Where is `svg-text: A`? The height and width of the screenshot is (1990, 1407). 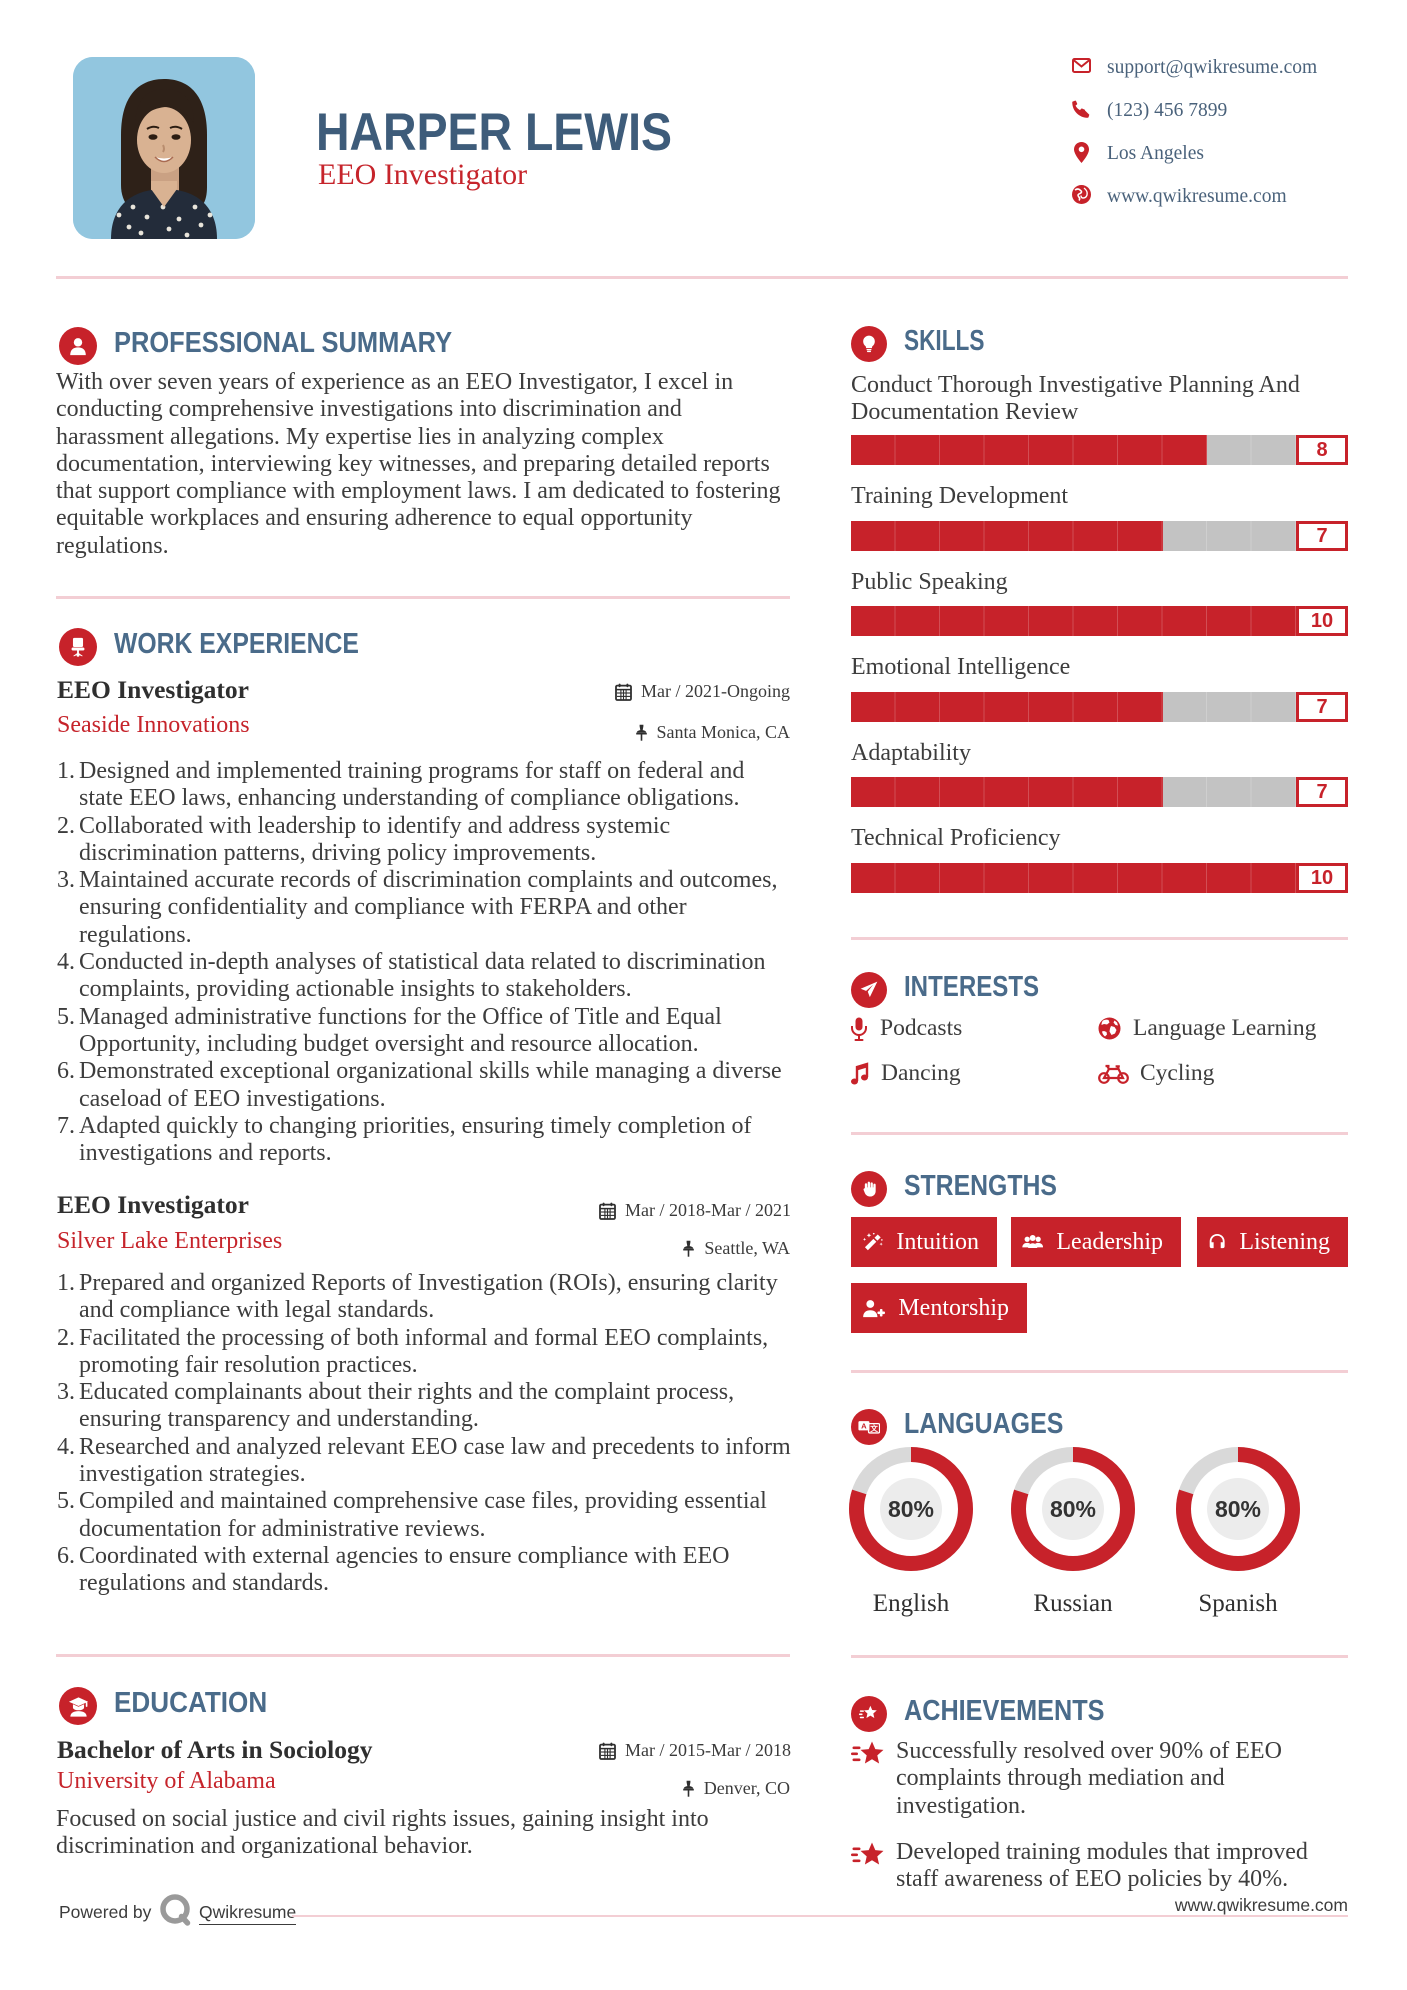
svg-text: A is located at coordinates (864, 1426).